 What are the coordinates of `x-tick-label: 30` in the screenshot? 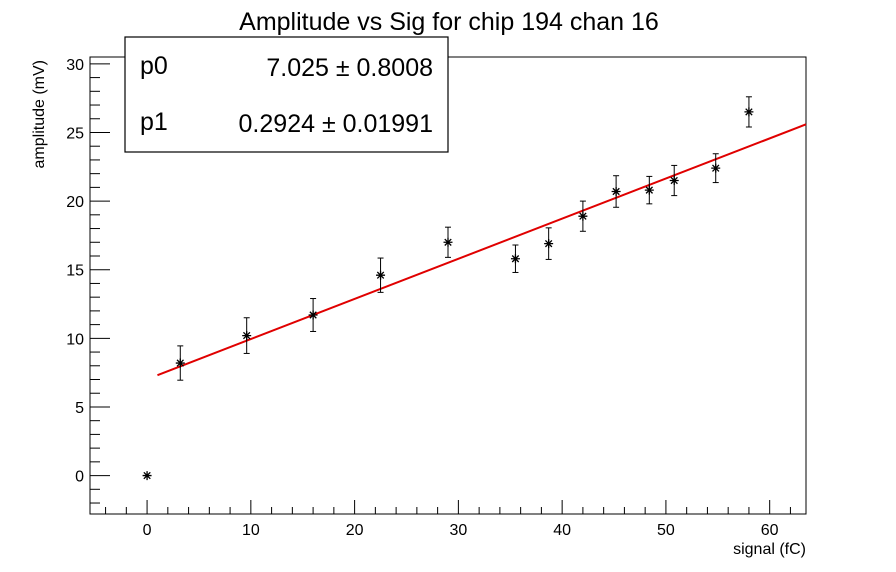 It's located at (458, 530).